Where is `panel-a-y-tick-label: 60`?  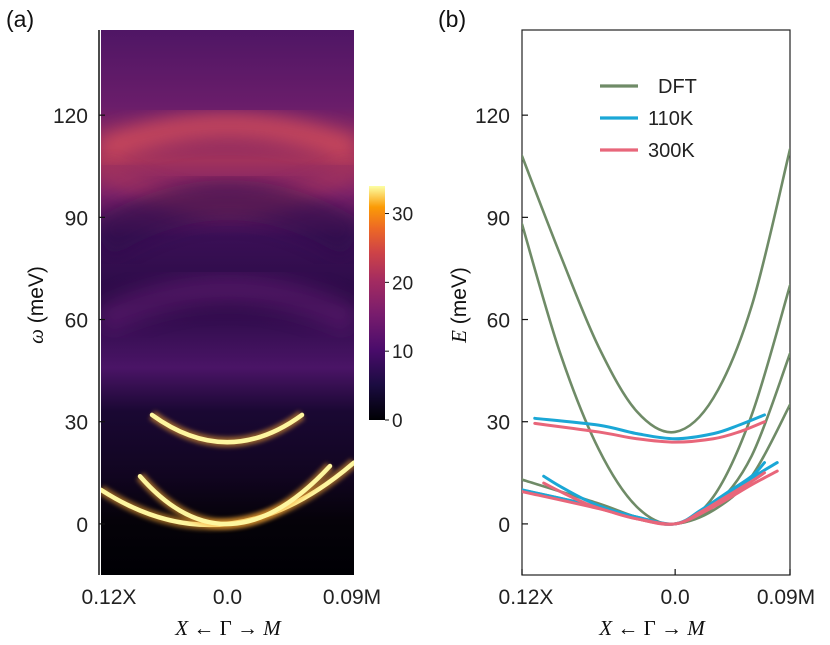 panel-a-y-tick-label: 60 is located at coordinates (76, 321).